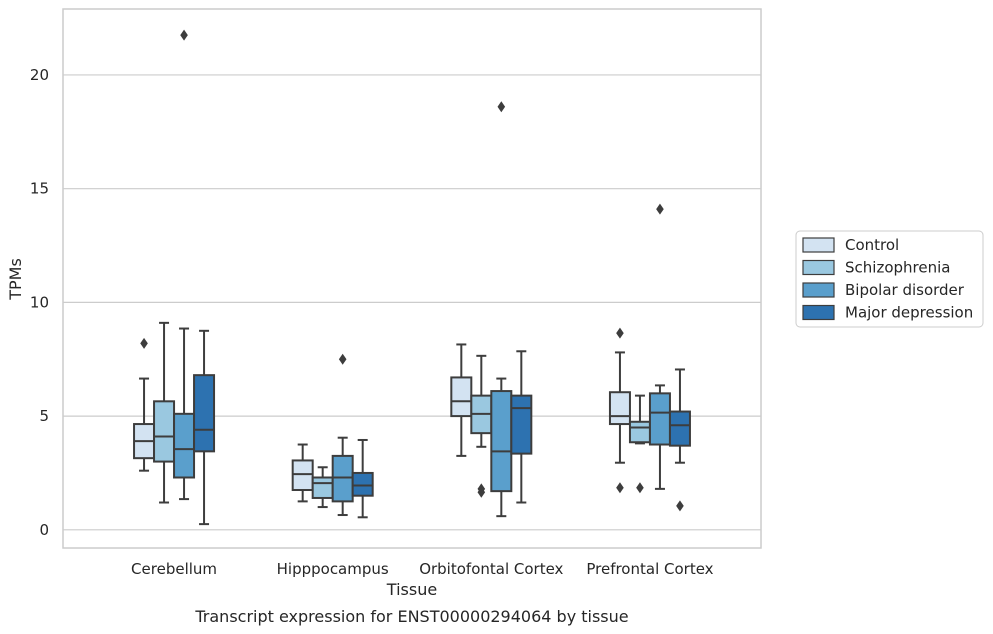 This screenshot has width=993, height=634. I want to click on legend-label: Schizophrenia, so click(897, 268).